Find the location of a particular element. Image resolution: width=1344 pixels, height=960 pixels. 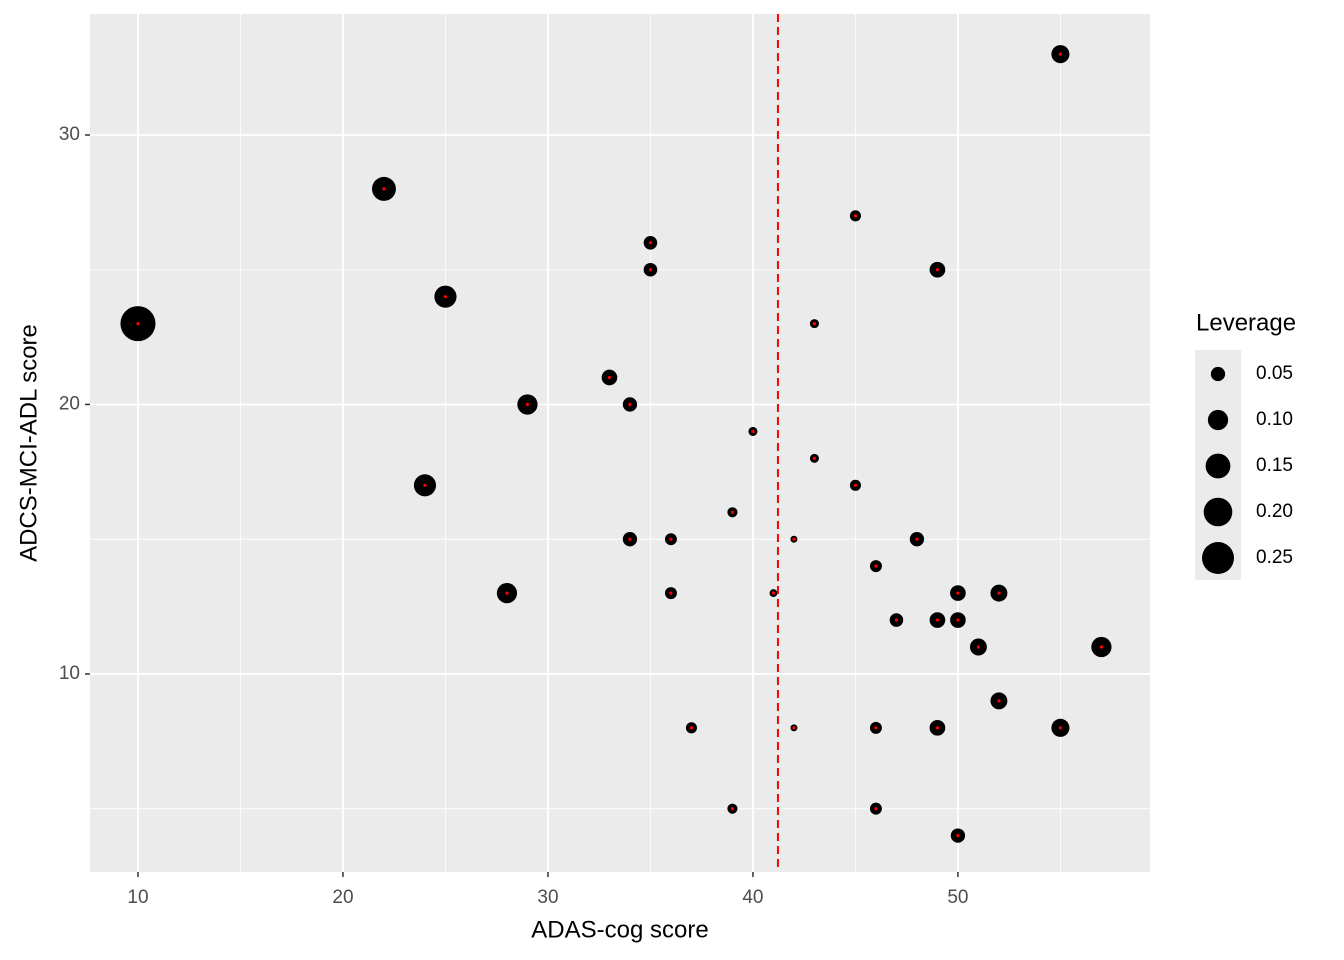

y-tick-label: 20 is located at coordinates (69, 403).